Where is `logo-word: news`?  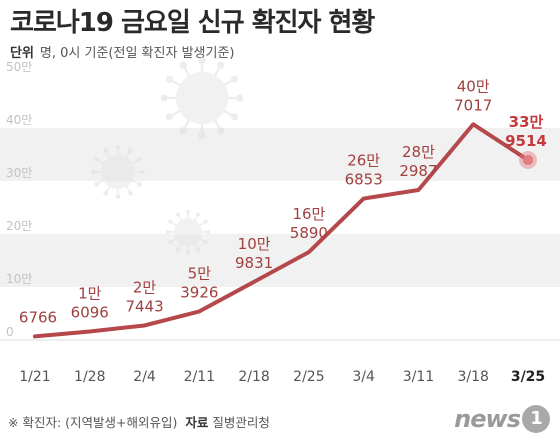
logo-word: news is located at coordinates (487, 419).